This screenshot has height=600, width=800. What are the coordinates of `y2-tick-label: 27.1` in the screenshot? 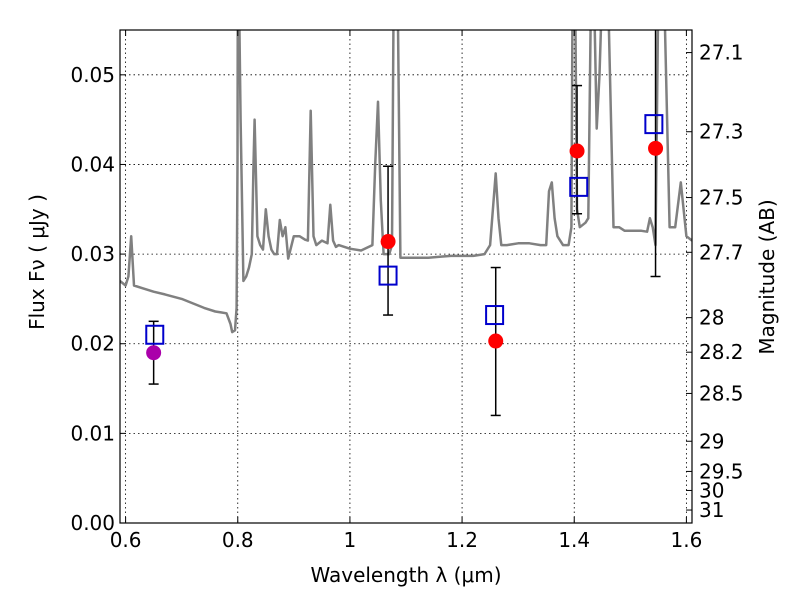 It's located at (721, 53).